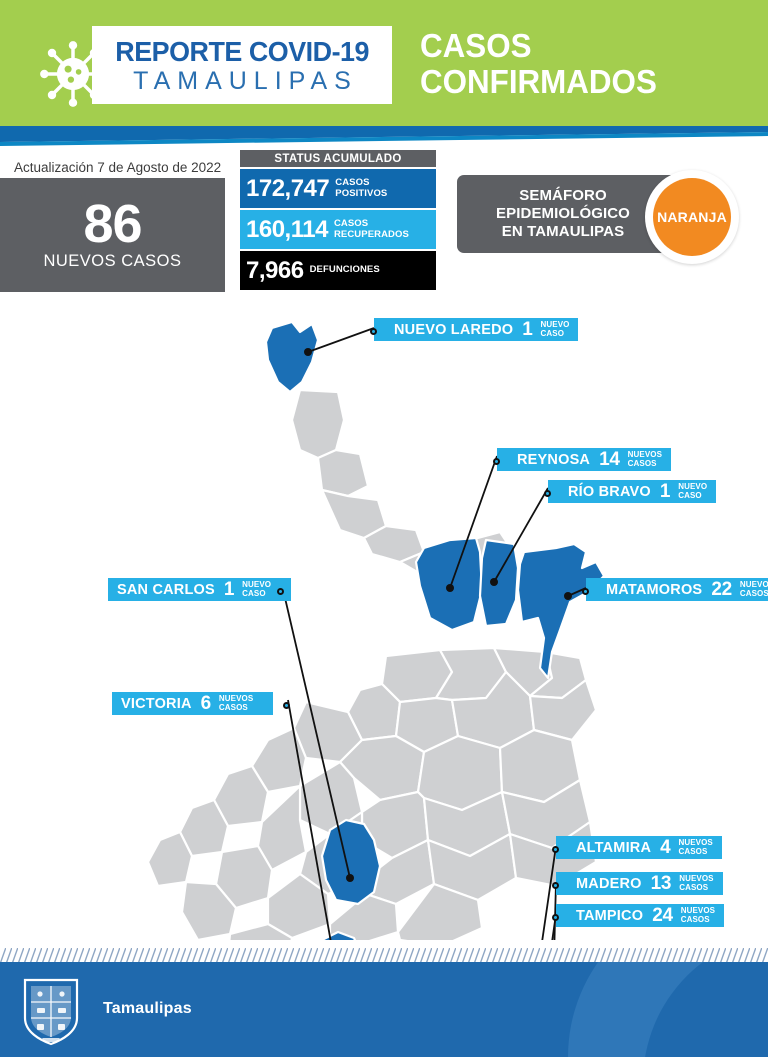 The image size is (768, 1057). Describe the element at coordinates (639, 847) in the screenshot. I see `callout-altamira: ALTAMIRA 4 NUEVOS CASOS` at that location.